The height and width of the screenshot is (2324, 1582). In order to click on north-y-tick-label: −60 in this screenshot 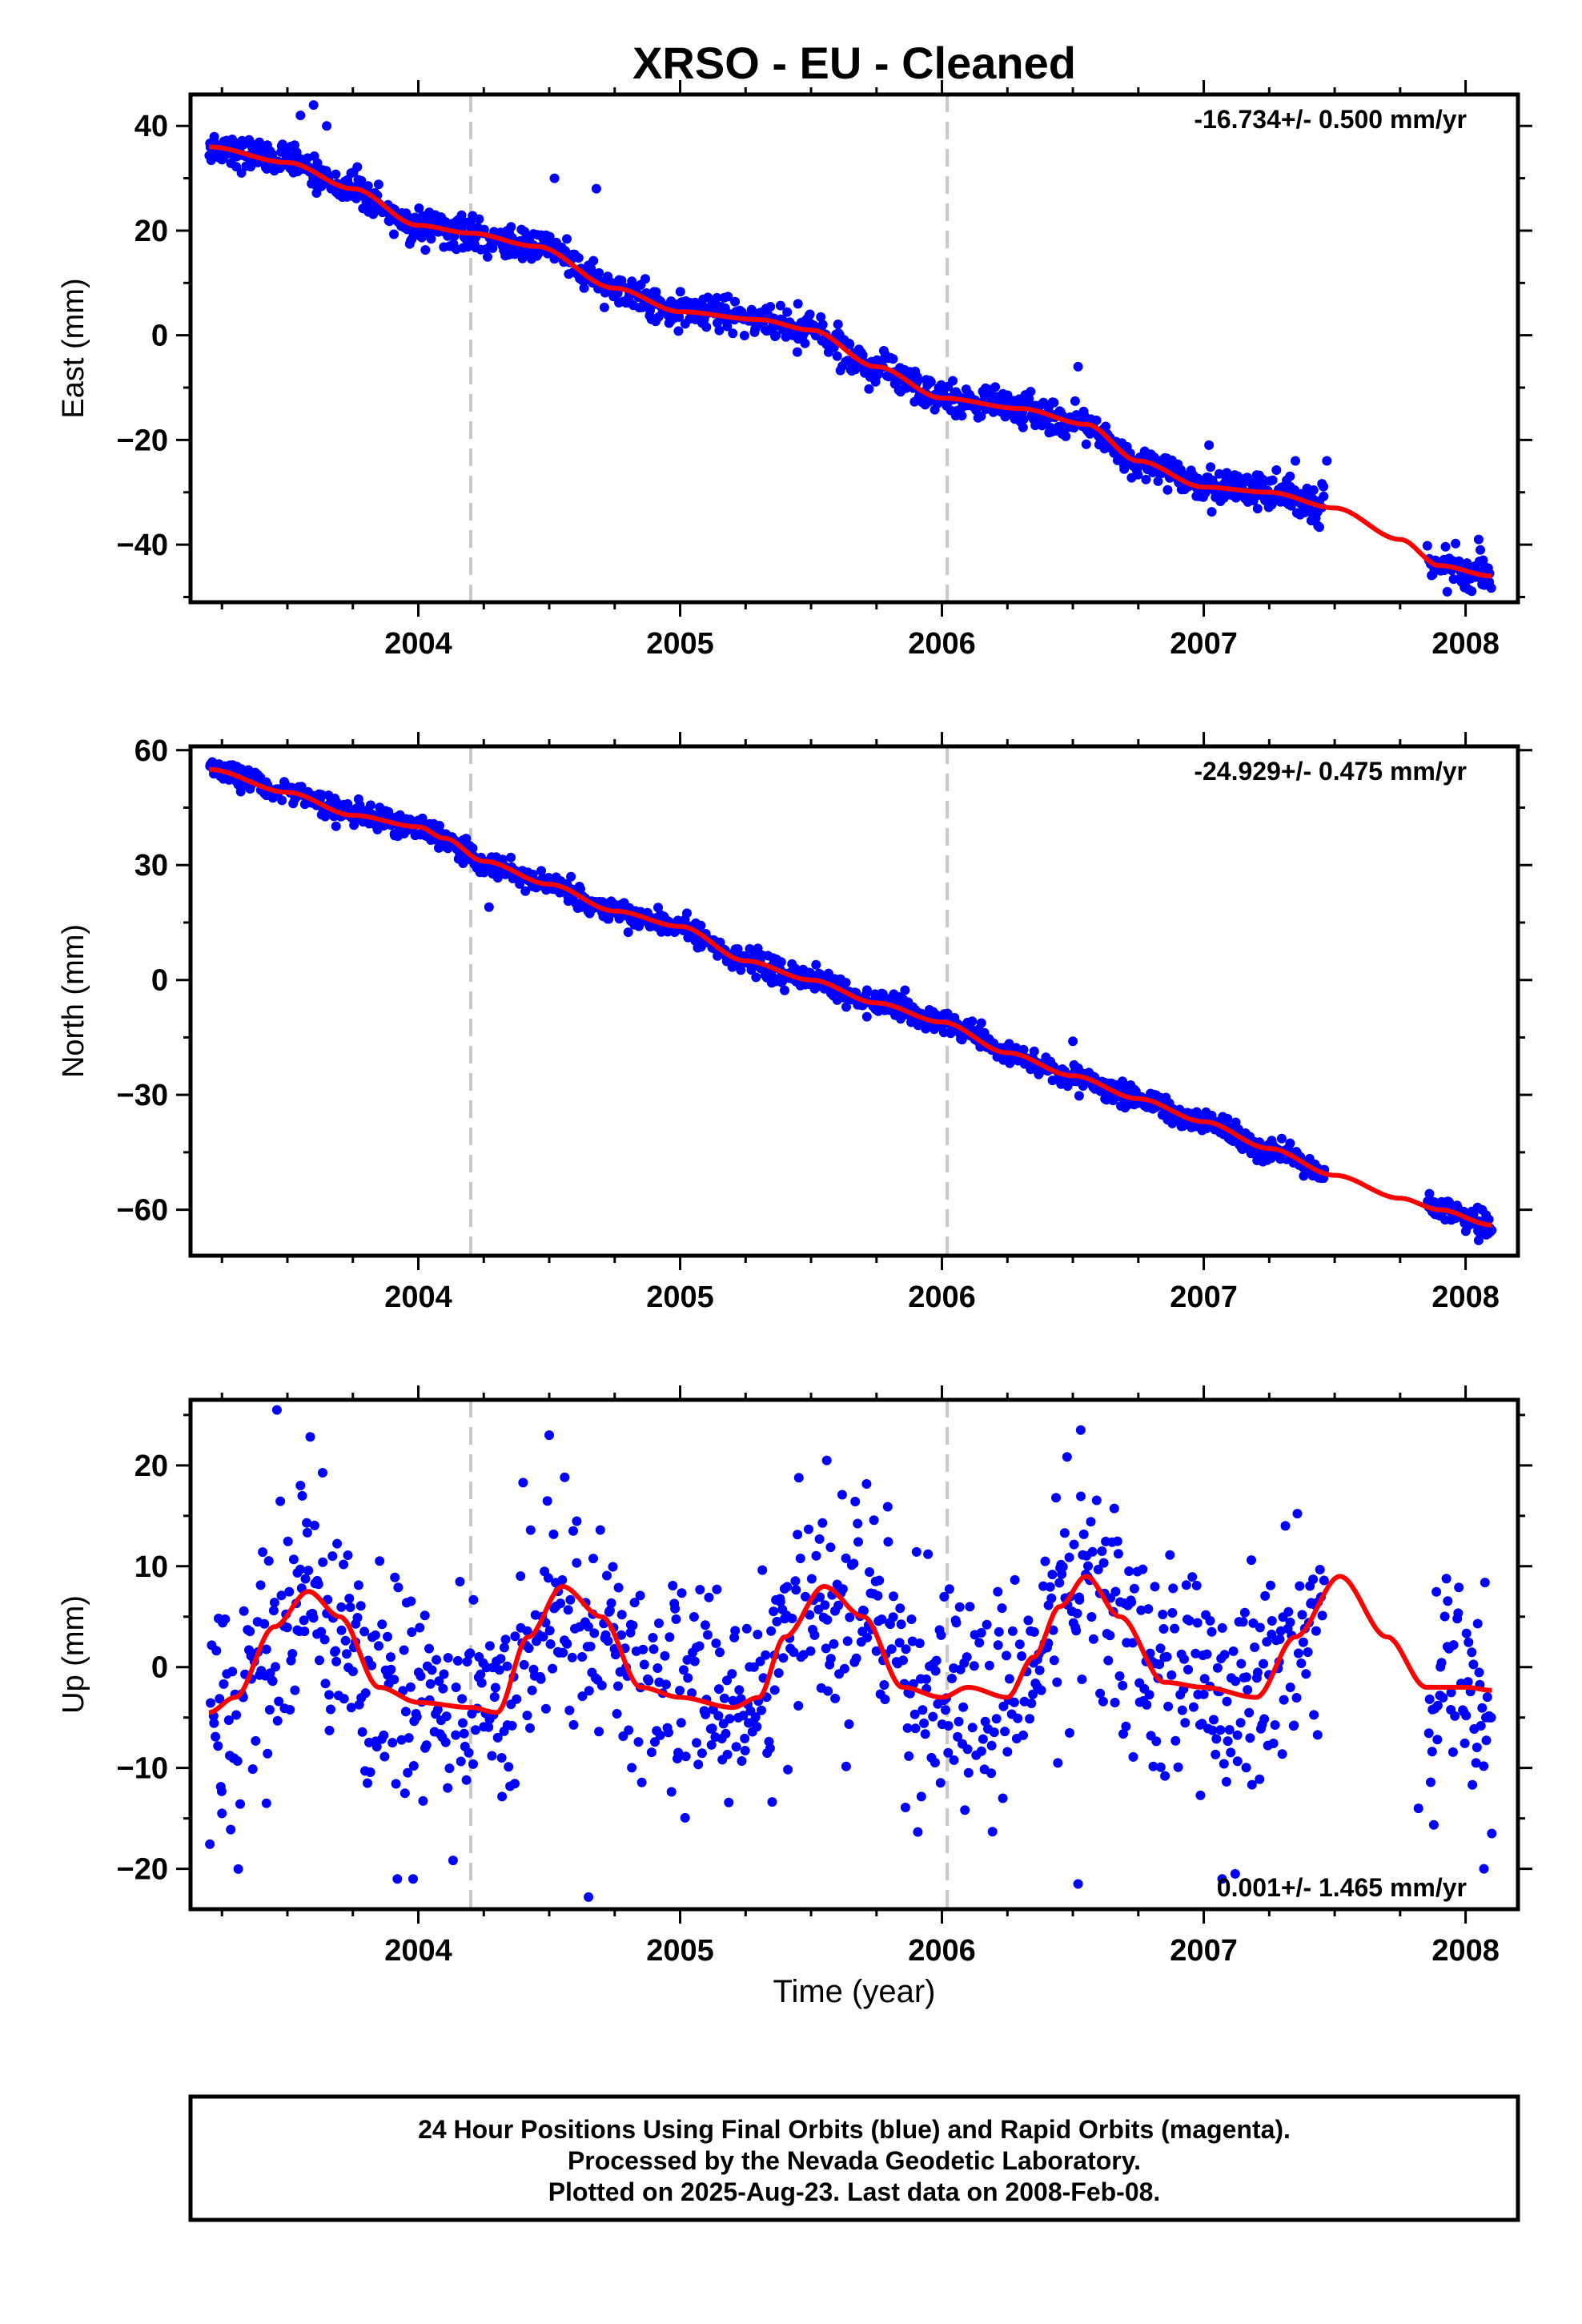, I will do `click(142, 1211)`.